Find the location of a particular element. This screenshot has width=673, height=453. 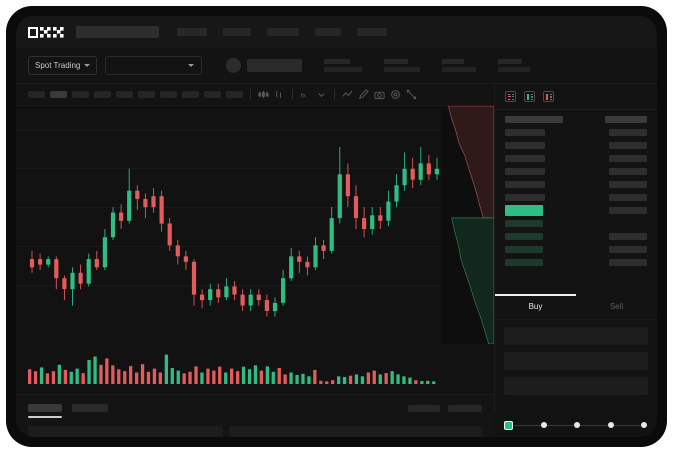

top-navigation-bar is located at coordinates (336, 32).